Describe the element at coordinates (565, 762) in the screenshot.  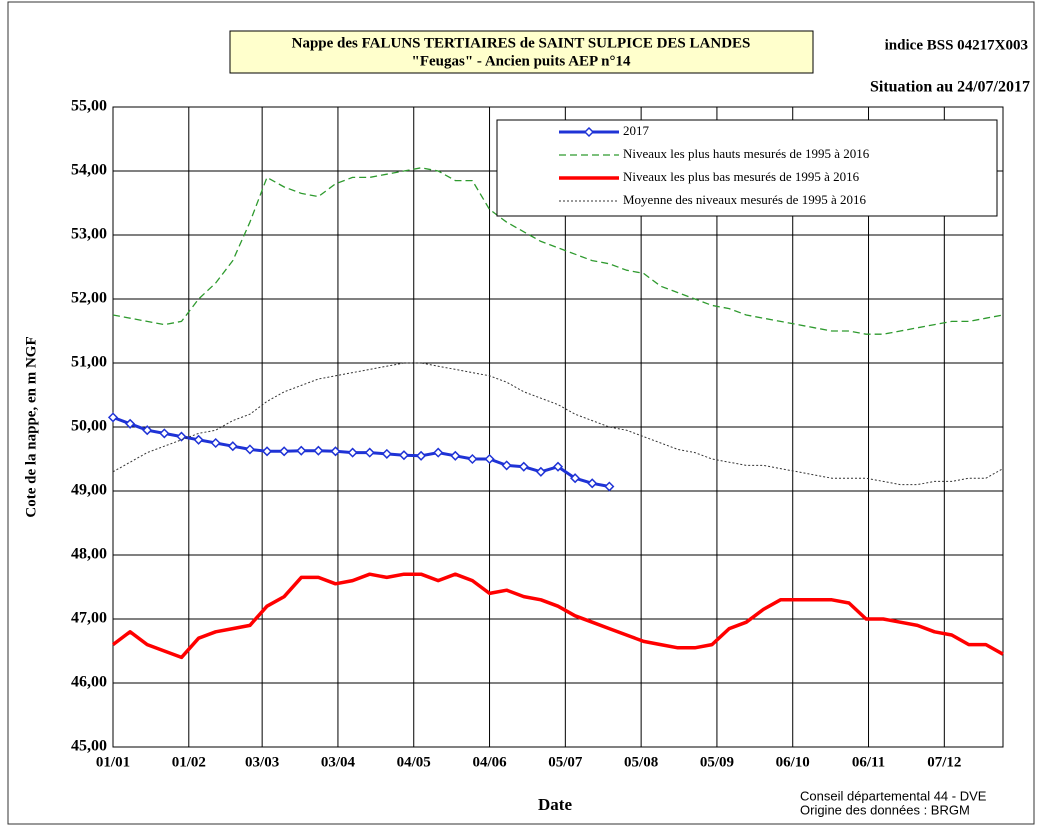
I see `x-tick-label: 05/07` at that location.